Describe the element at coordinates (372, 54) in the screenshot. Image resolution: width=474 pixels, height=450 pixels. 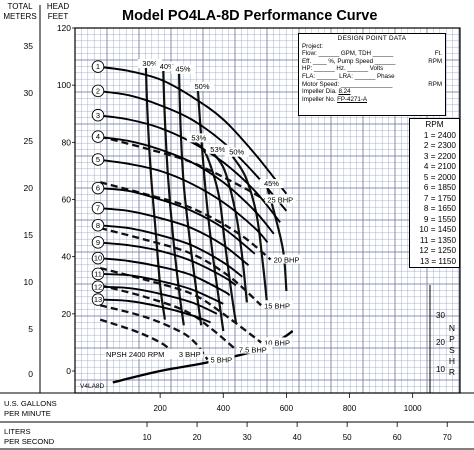
I see `design-point-row: Flow: ______ GPM, TDH ______ Ft.` at that location.